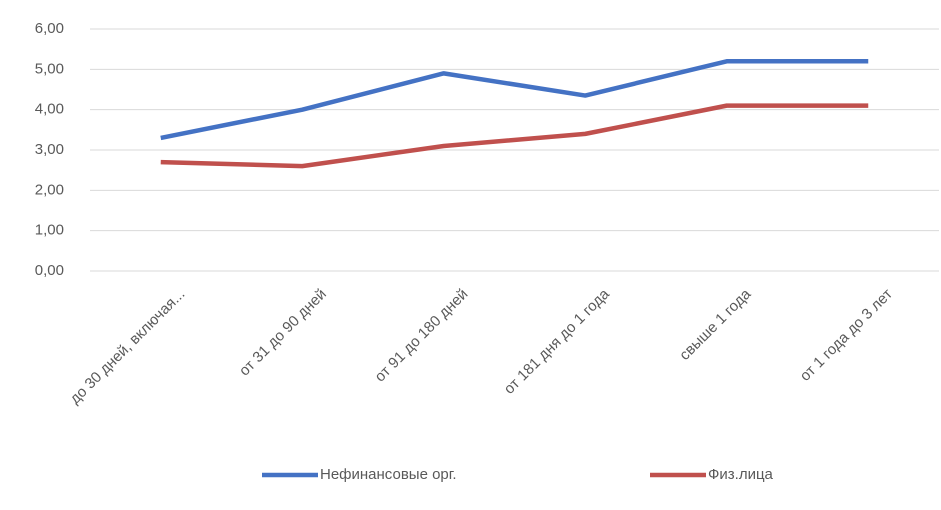 The height and width of the screenshot is (510, 941). Describe the element at coordinates (557, 341) in the screenshot. I see `x-tick-label: от 181 дня до 1 года` at that location.